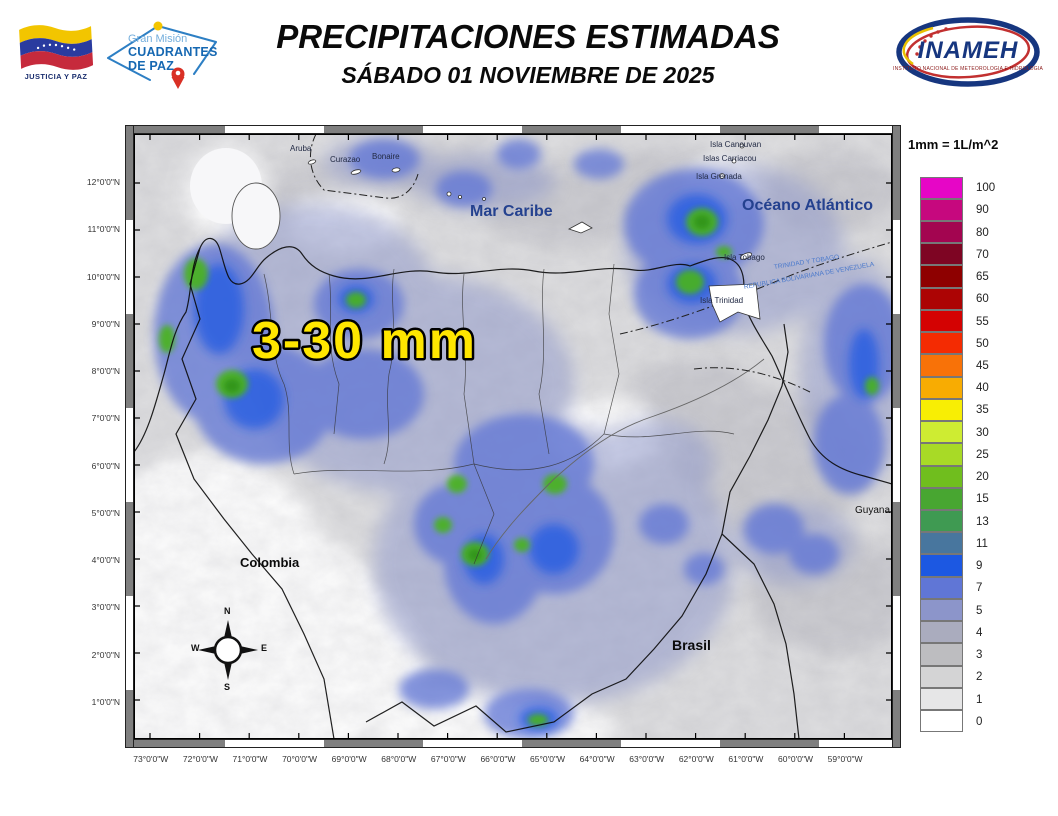 This screenshot has width=1058, height=816. Describe the element at coordinates (105, 654) in the screenshot. I see `lat-axis-label: 2°0'0"N` at that location.